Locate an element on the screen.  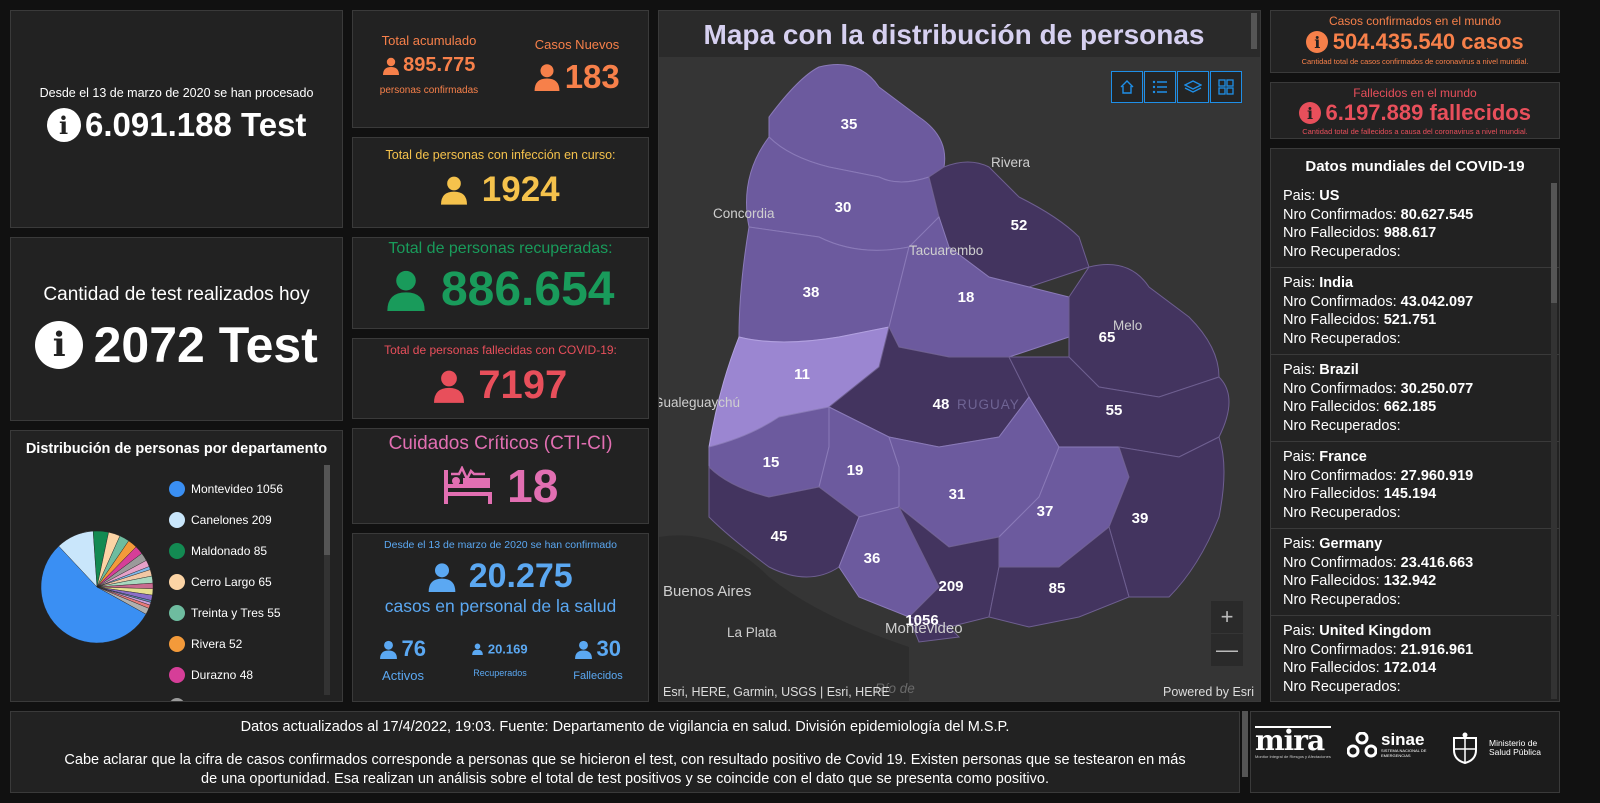
recovered-label: Total de personas recuperadas: is located at coordinates (500, 248).